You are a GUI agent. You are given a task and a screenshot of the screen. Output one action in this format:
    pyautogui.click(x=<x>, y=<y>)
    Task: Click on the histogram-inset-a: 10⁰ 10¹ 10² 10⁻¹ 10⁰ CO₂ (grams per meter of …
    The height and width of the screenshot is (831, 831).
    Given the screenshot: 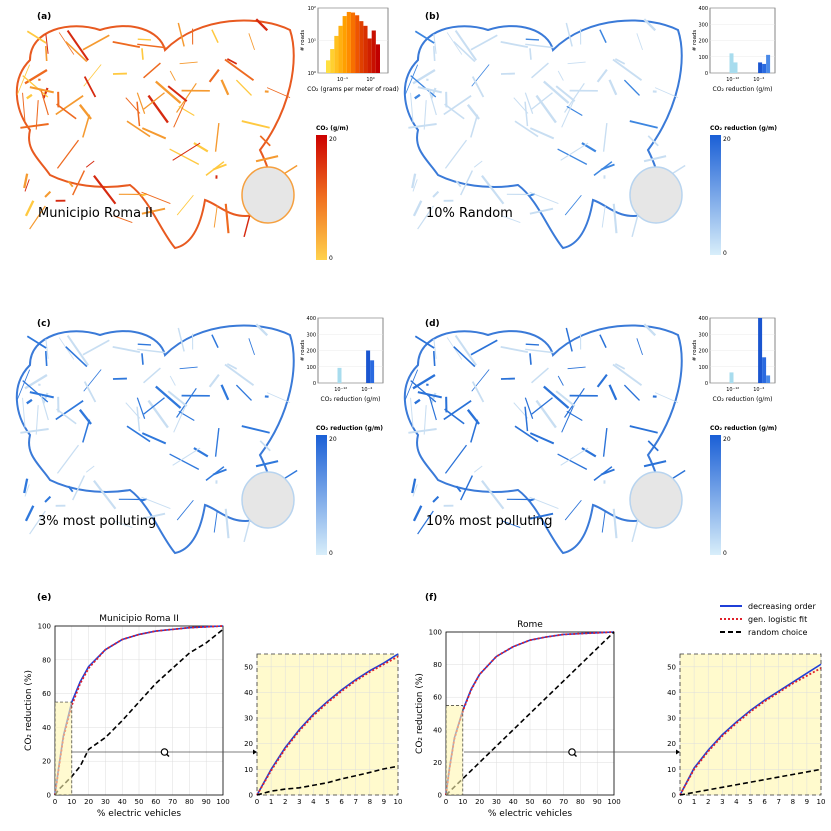 What is the action you would take?
    pyautogui.click(x=349, y=49)
    